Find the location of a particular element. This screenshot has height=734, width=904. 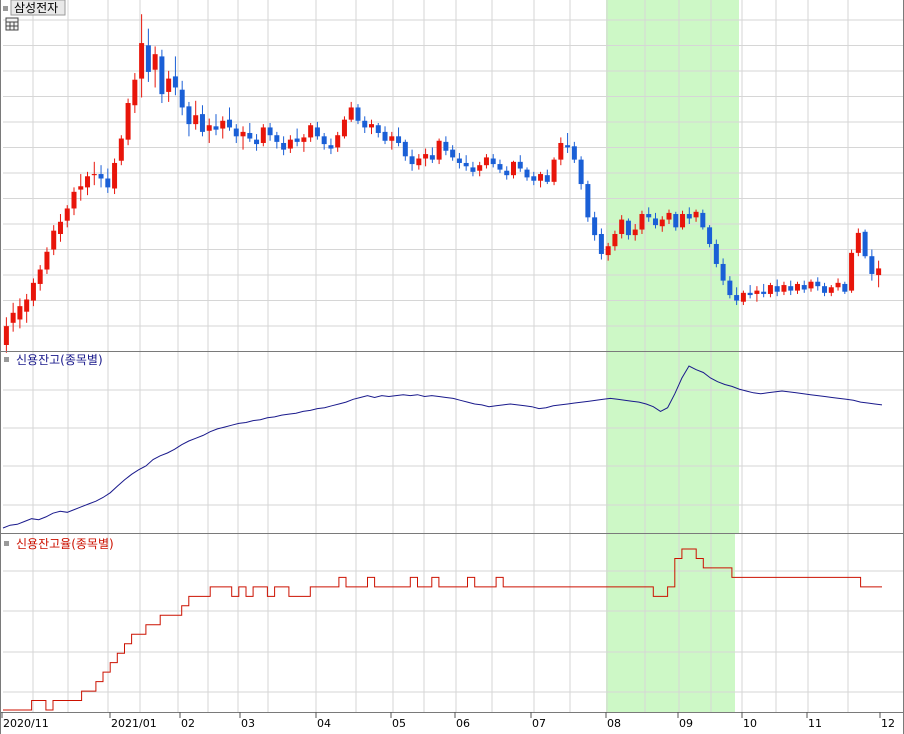

x-tick-label: 12 is located at coordinates (888, 723).